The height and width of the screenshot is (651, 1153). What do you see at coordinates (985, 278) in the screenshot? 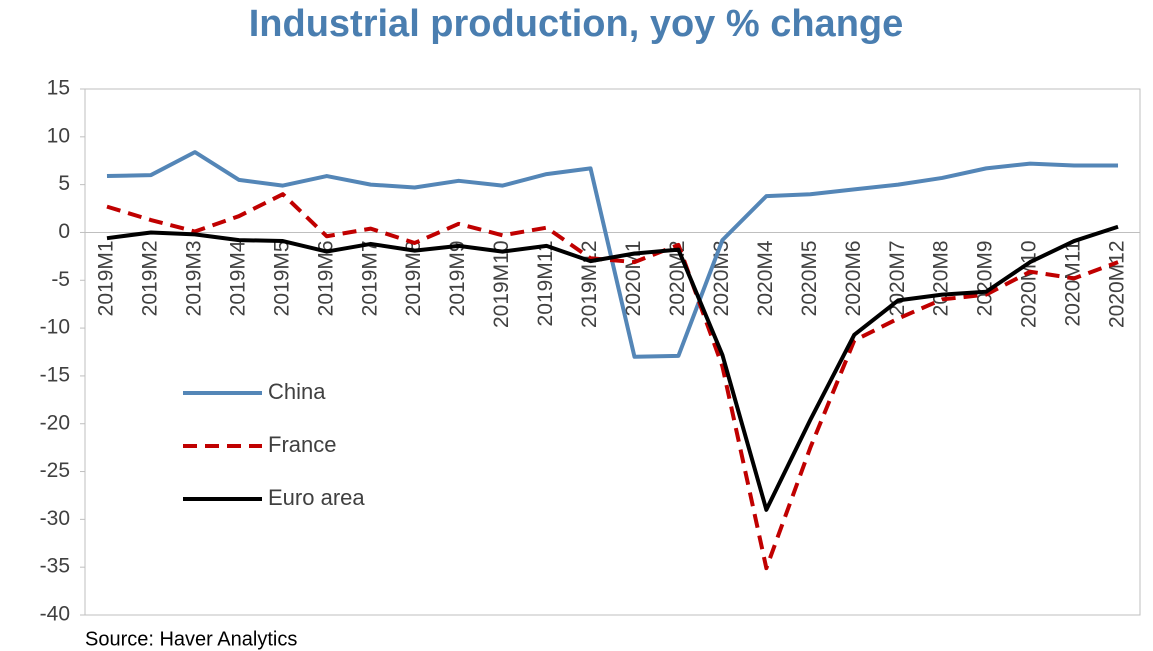
I see `x-tick-label: 2020M9` at bounding box center [985, 278].